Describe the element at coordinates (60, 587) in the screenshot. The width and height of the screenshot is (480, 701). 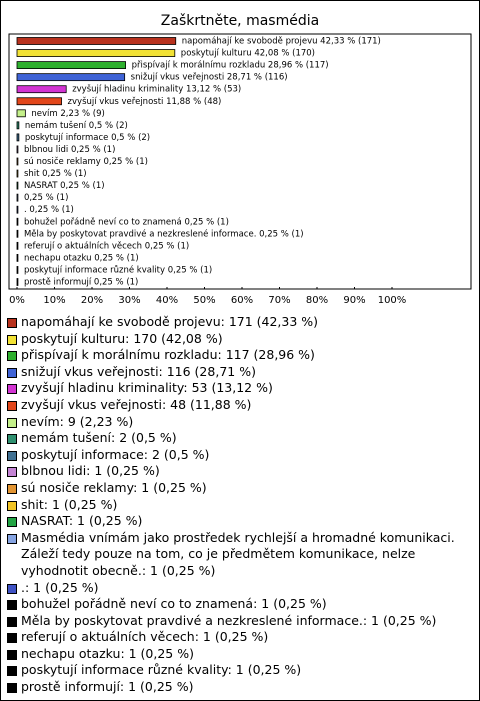
I see `legend-label: .: 1 (0,25 %)` at that location.